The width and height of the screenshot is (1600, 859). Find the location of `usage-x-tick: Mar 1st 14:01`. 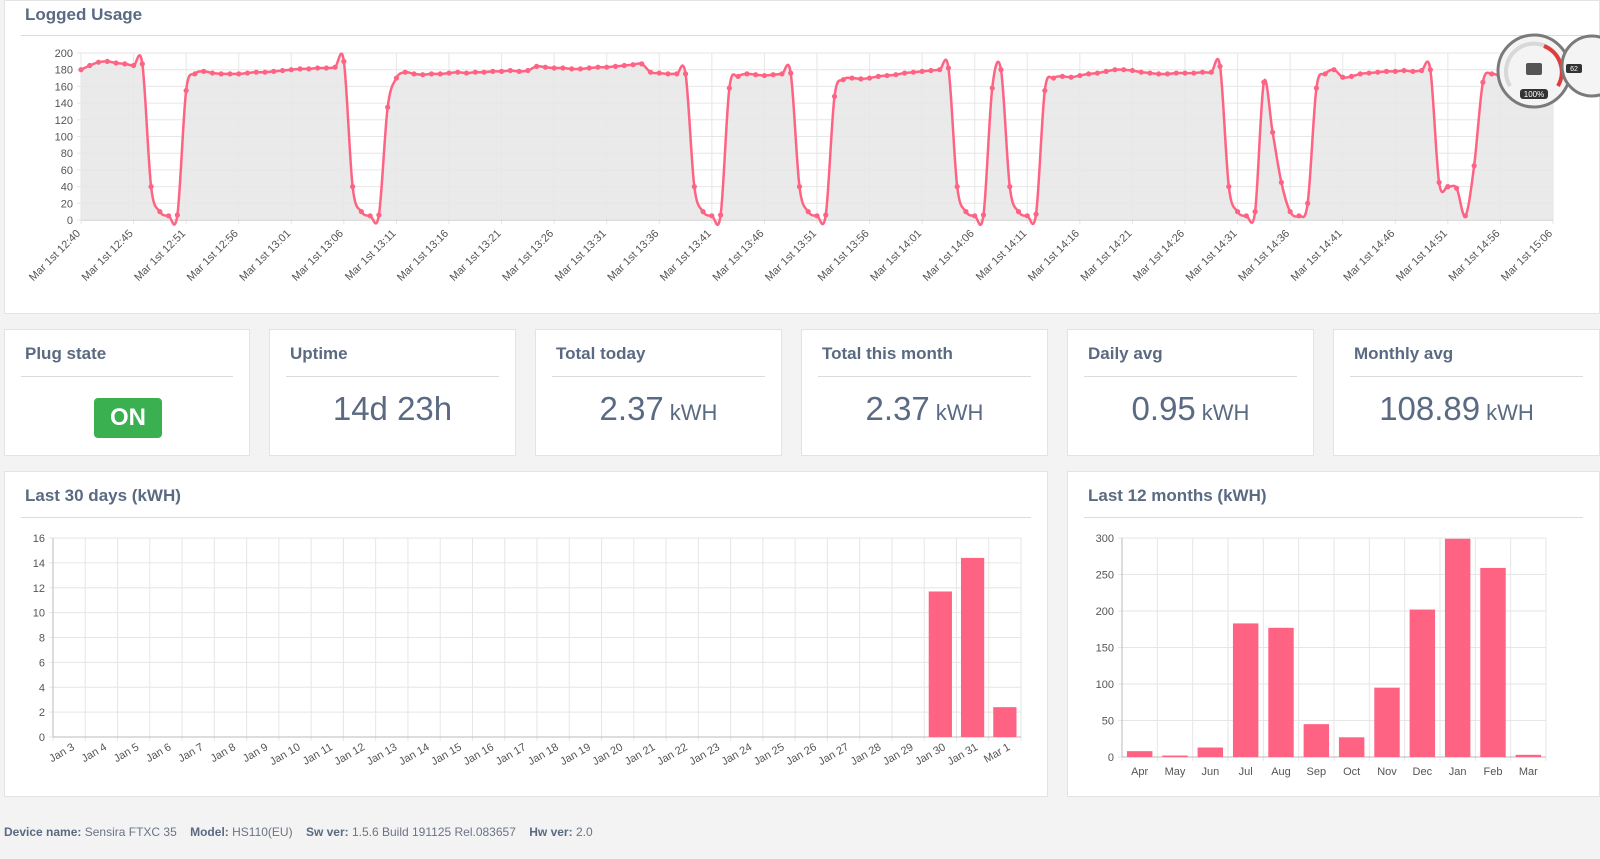

usage-x-tick: Mar 1st 14:01 is located at coordinates (896, 256).